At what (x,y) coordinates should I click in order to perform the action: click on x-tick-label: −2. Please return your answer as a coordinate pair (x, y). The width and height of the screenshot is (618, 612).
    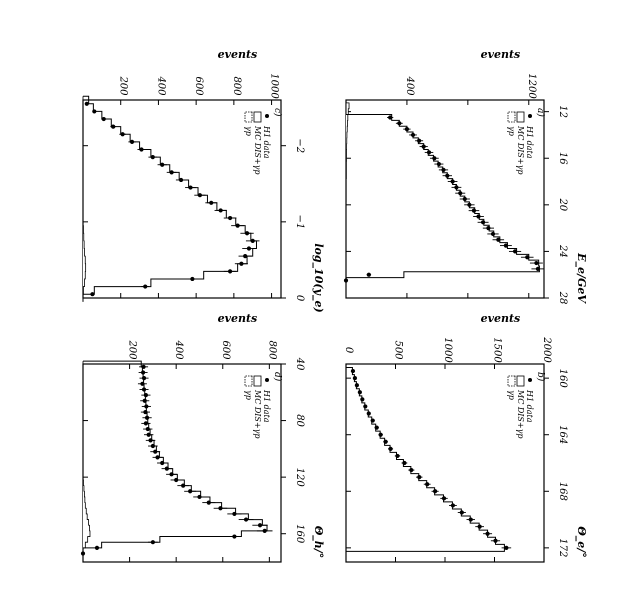
    Looking at the image, I should click on (299, 145).